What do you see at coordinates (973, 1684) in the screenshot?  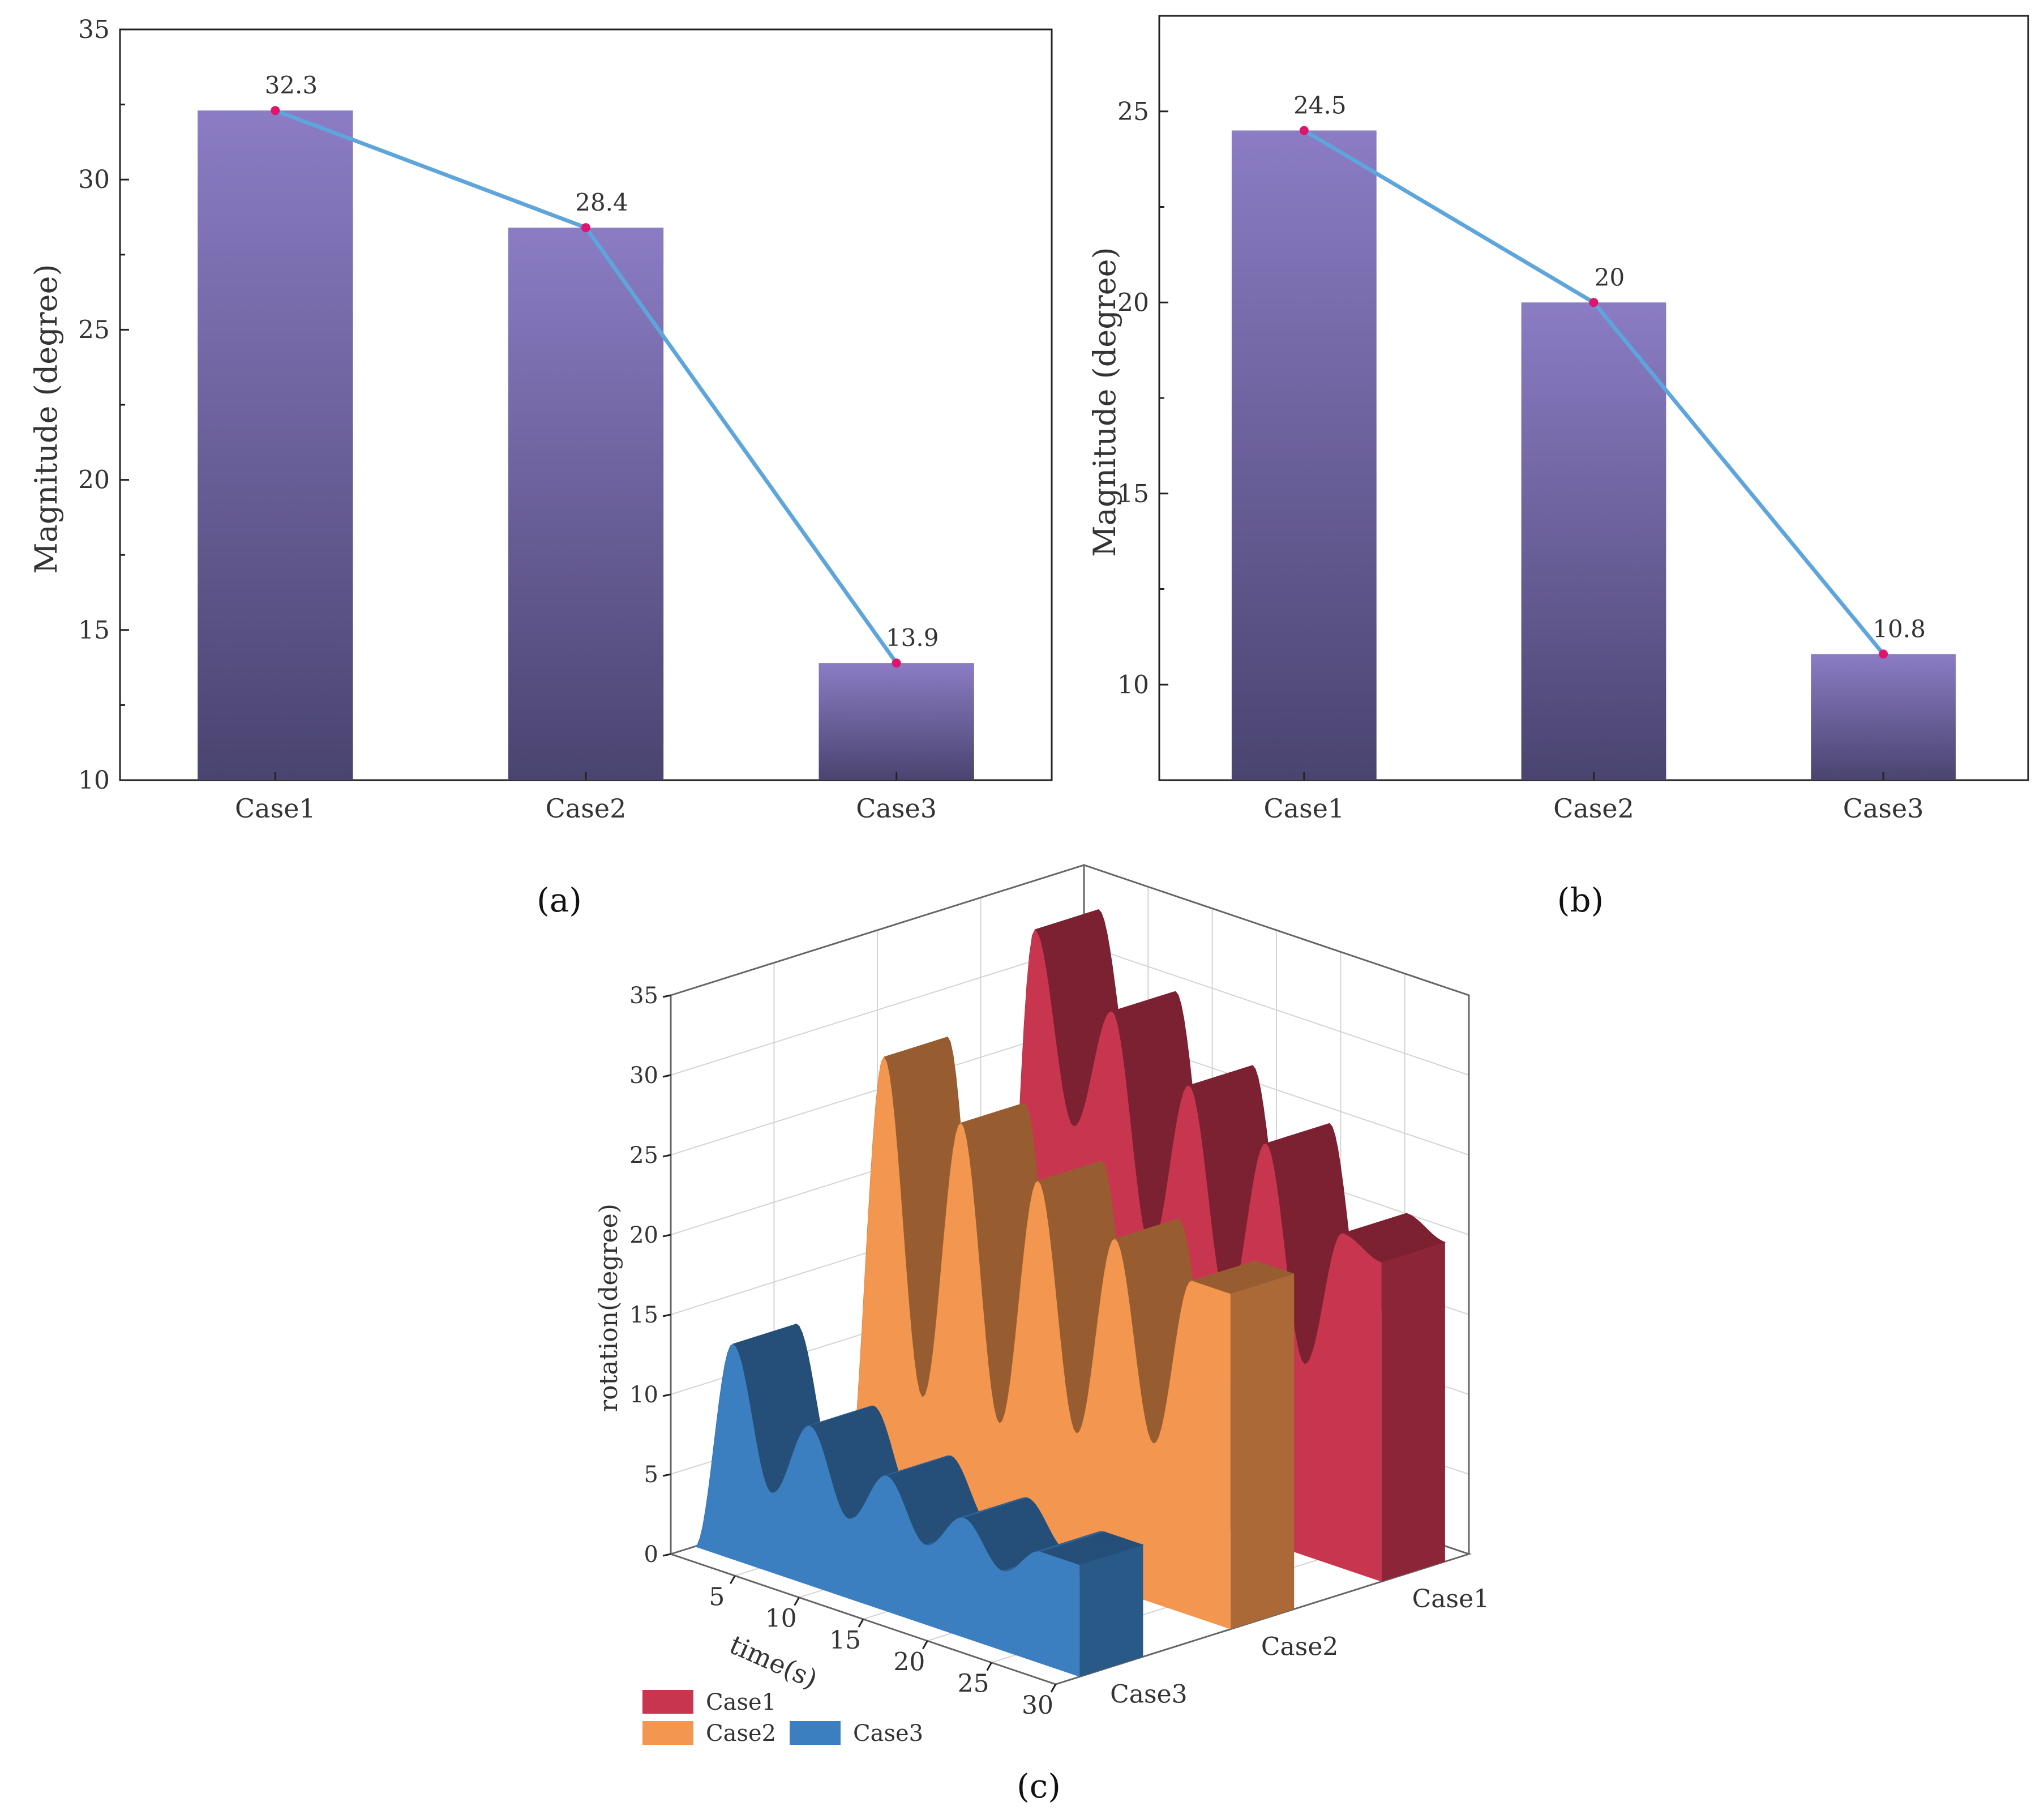 I see `chart-c-x-tick-label: 25` at bounding box center [973, 1684].